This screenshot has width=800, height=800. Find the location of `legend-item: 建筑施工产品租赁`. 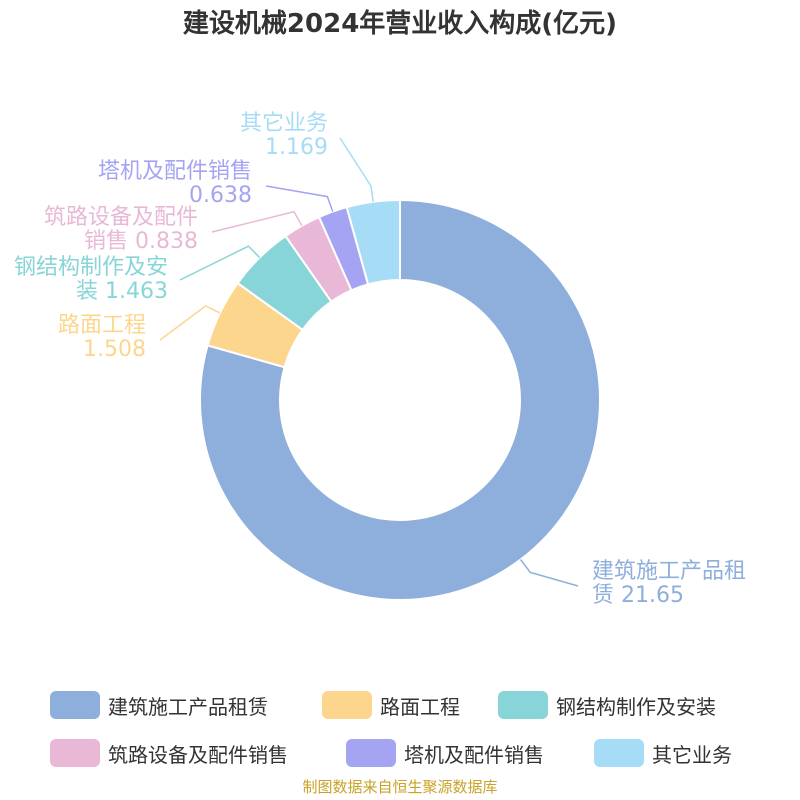

legend-item: 建筑施工产品租赁 is located at coordinates (159, 705).